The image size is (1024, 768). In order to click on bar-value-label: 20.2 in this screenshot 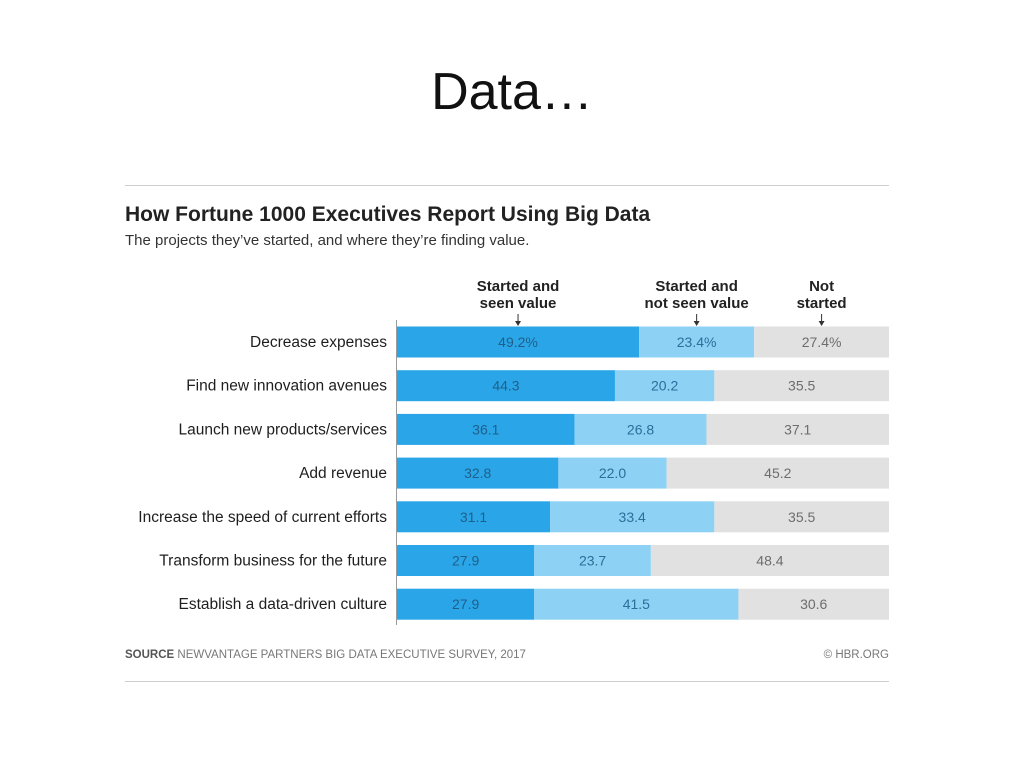, I will do `click(664, 386)`.